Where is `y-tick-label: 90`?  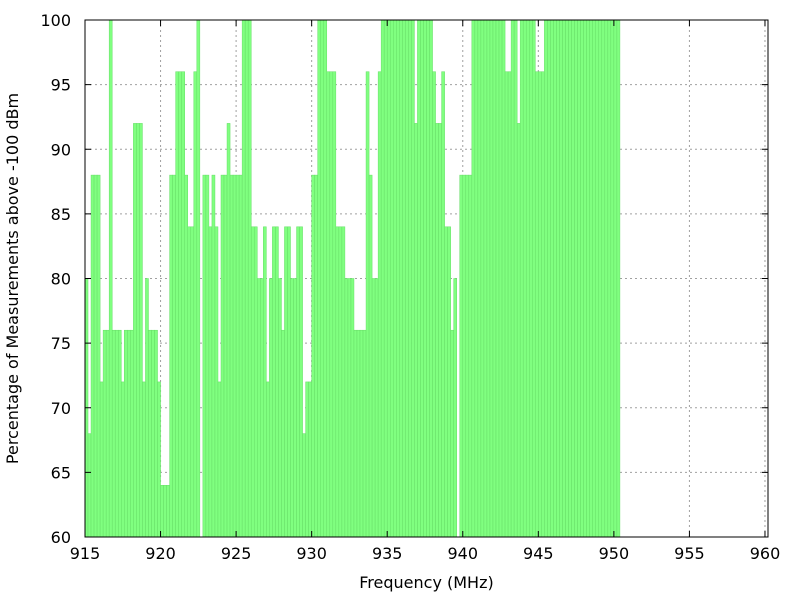
y-tick-label: 90 is located at coordinates (61, 149).